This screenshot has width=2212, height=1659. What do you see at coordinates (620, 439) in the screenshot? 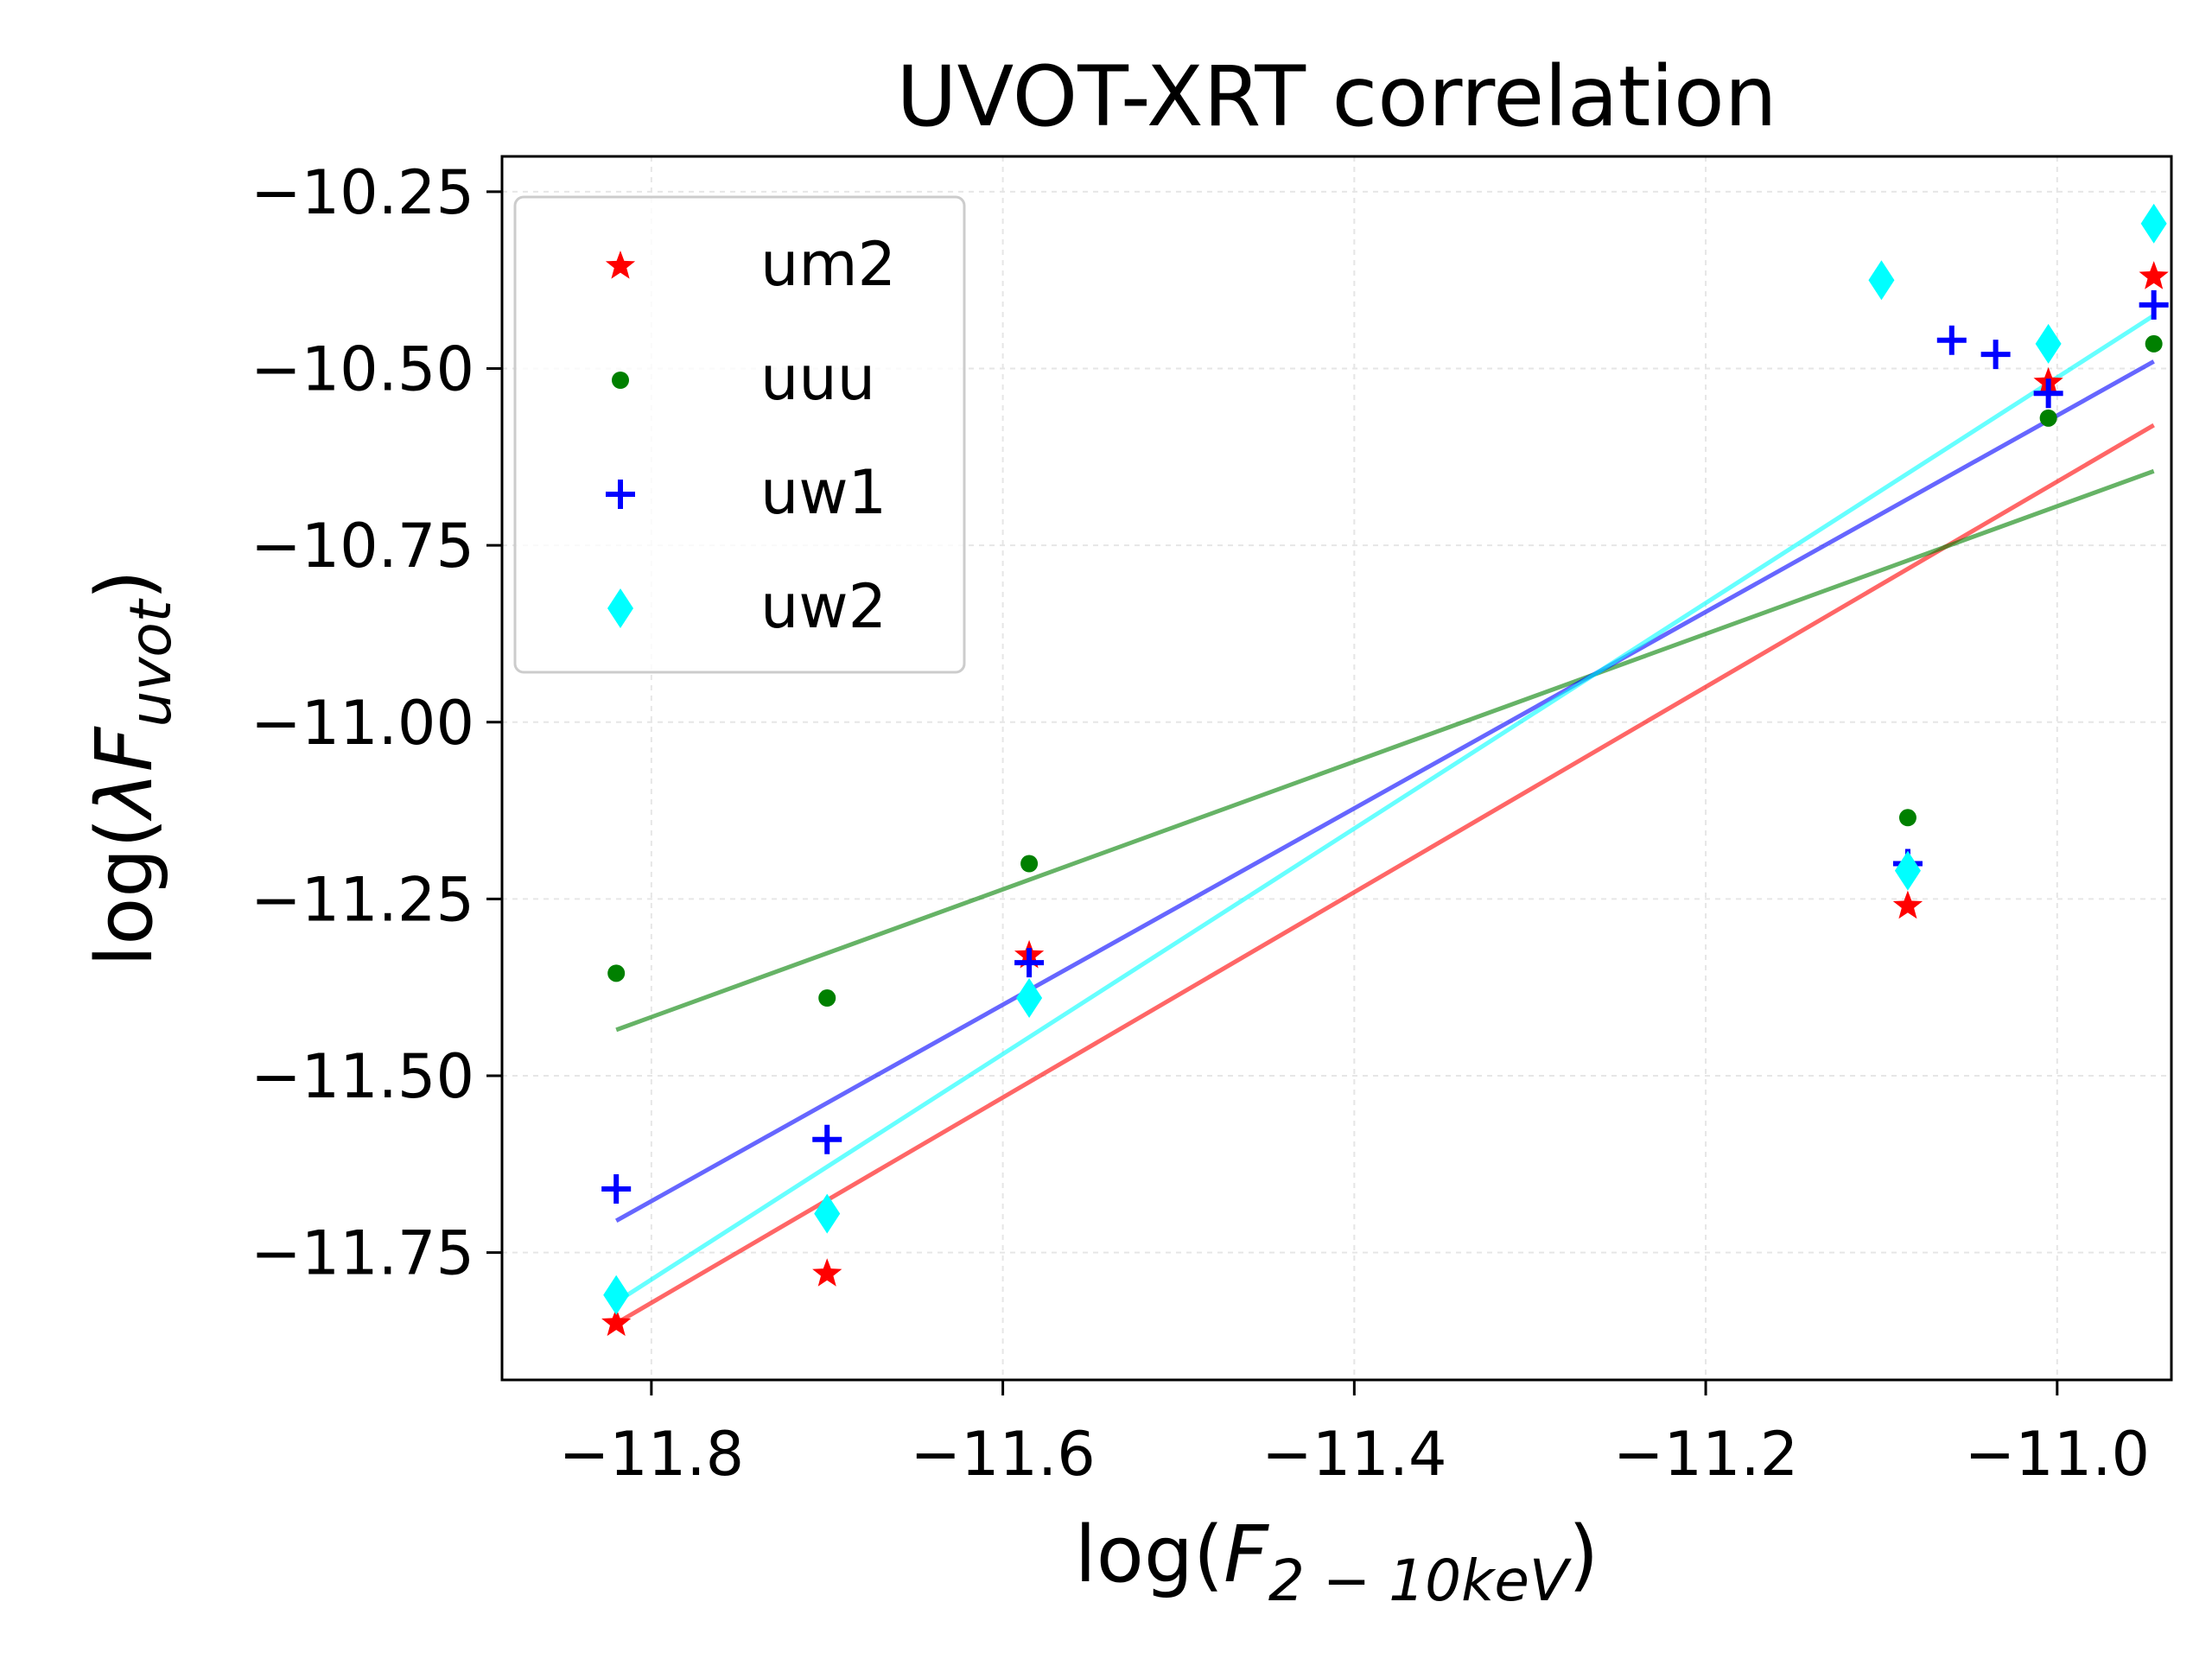
I see `legend-markers` at bounding box center [620, 439].